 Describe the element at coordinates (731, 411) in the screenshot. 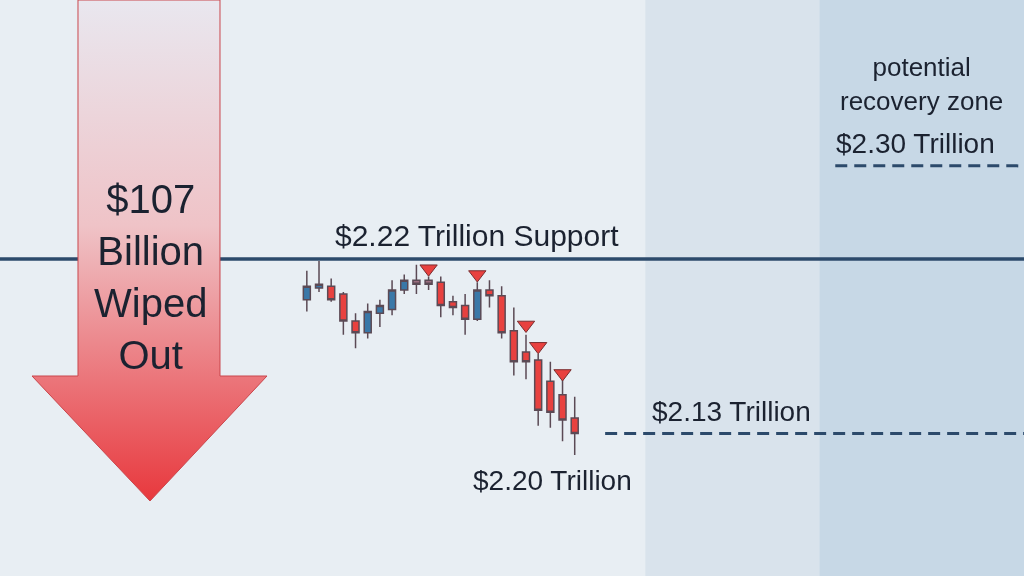

I see `ref-line-label: $2.13 Trillion` at that location.